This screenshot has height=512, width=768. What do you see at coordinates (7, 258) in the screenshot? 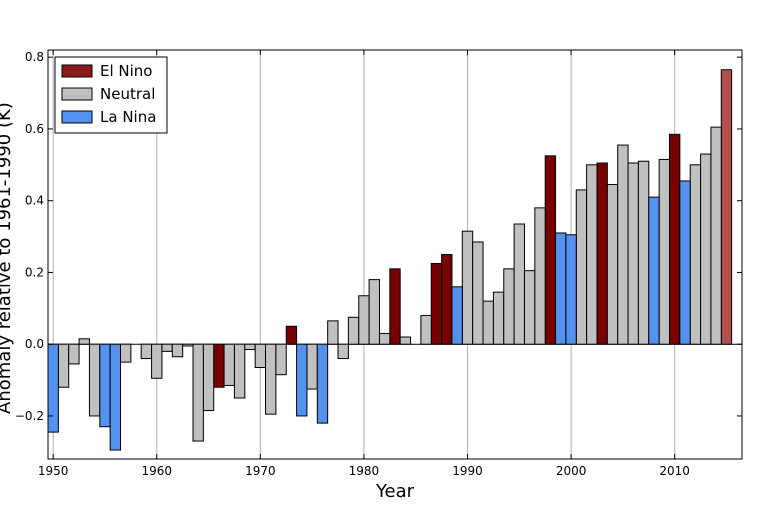
I see `y-axis-label: Anomaly relative to 1961-1990 (K)` at bounding box center [7, 258].